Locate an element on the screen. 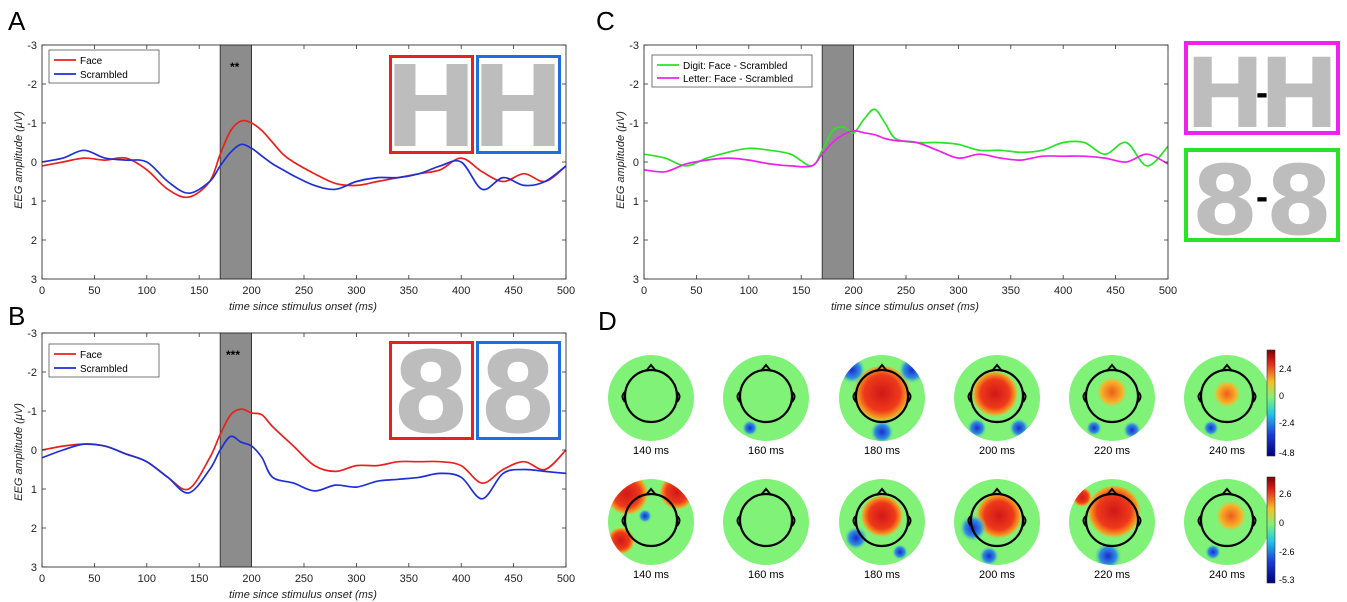  topomap: 220 ms is located at coordinates (1112, 406).